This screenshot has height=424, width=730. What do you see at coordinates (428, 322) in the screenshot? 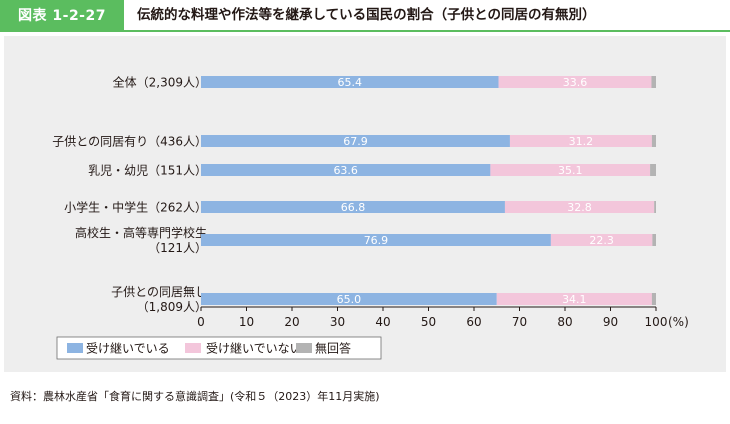
I see `x-tick-label: 50` at bounding box center [428, 322].